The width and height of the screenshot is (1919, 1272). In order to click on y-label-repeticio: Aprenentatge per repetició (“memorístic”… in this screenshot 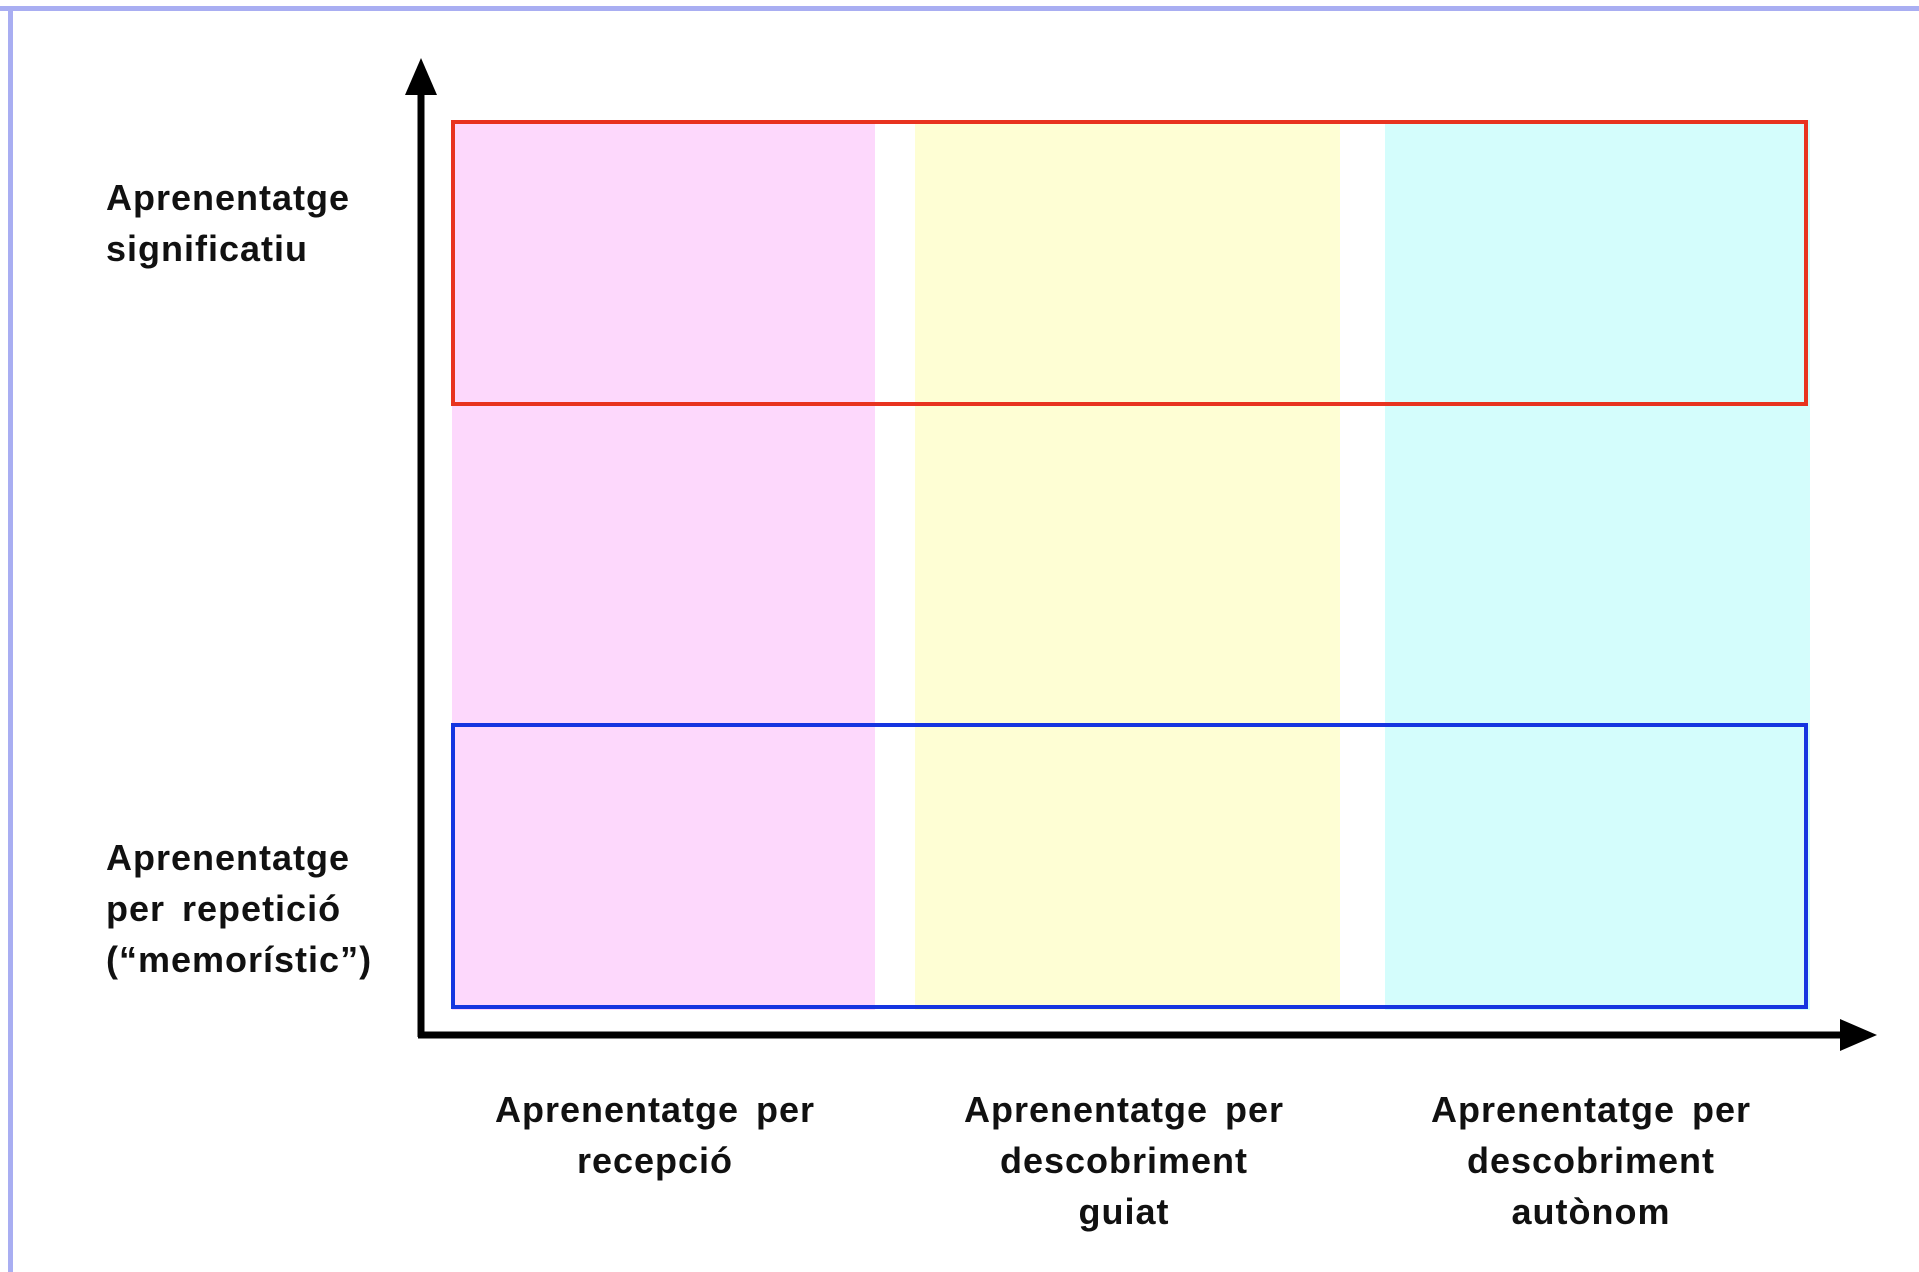, I will do `click(239, 908)`.